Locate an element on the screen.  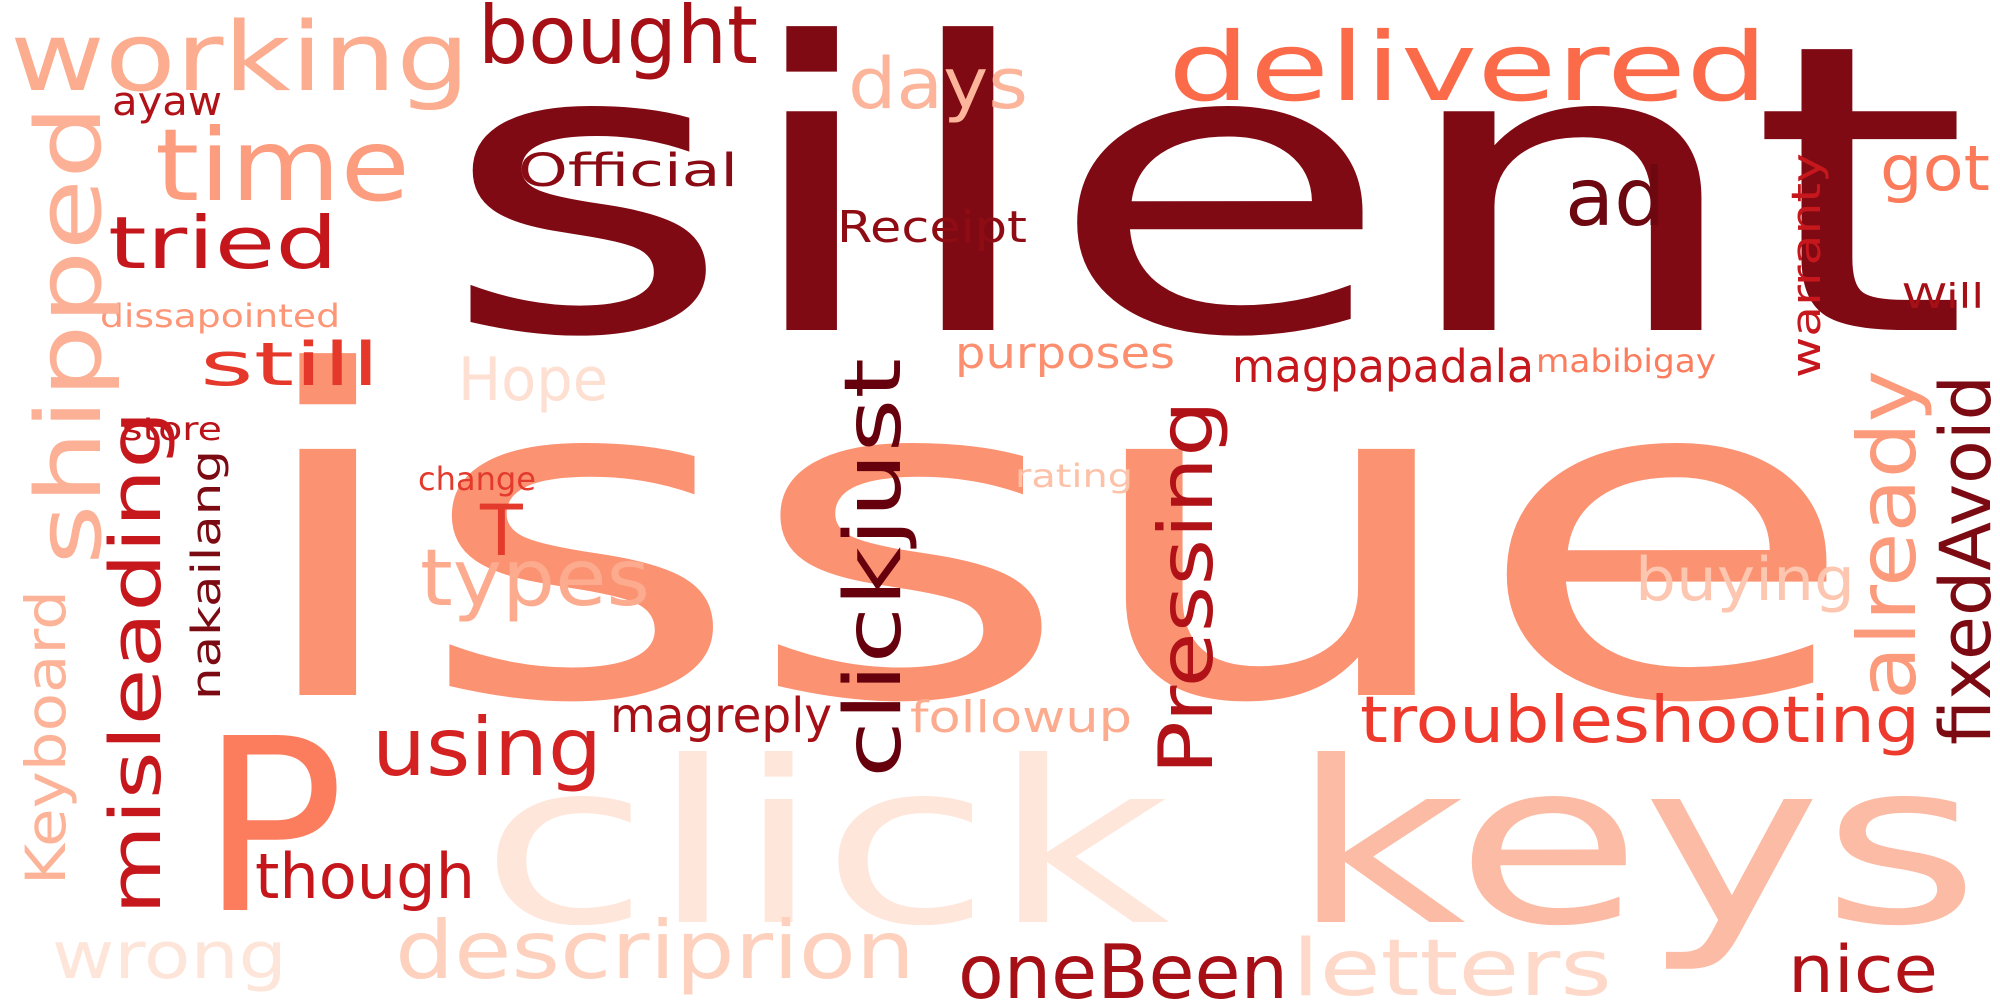
word-T: T is located at coordinates (501, 531).